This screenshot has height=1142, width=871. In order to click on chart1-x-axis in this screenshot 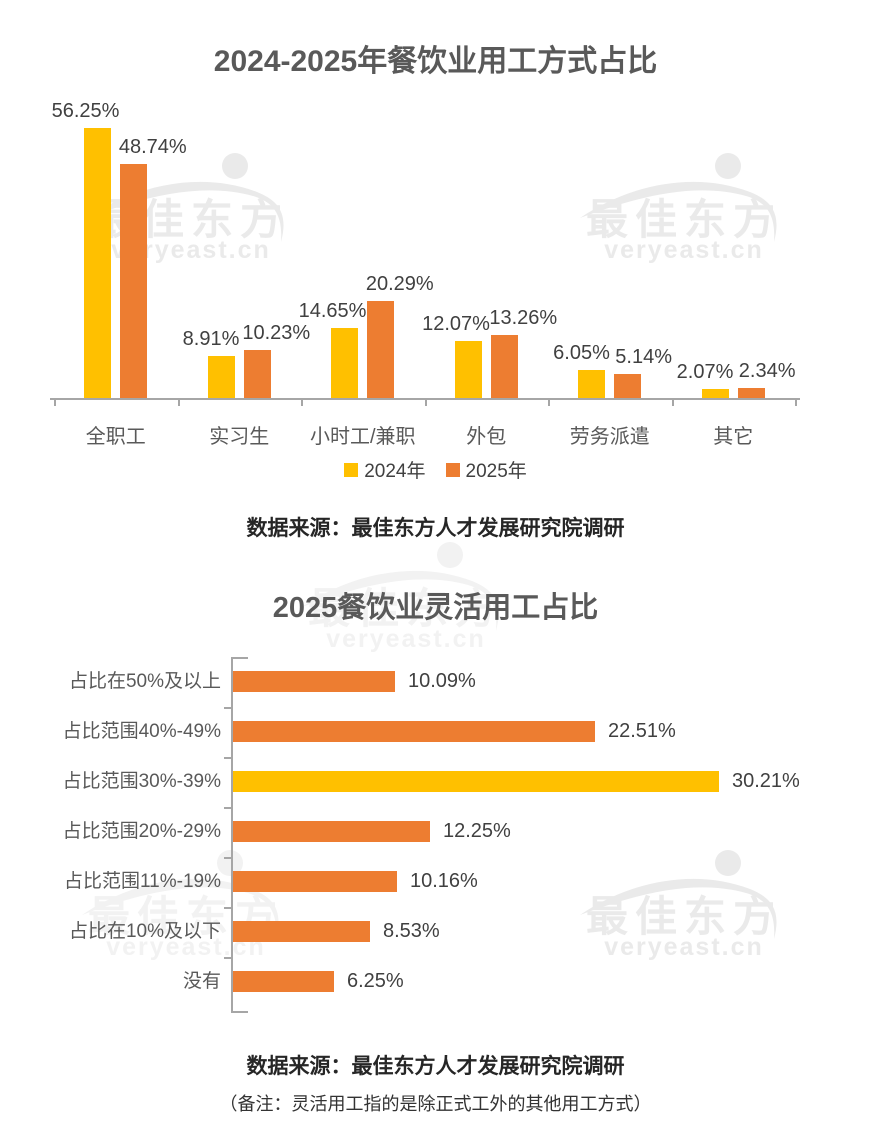, I will do `click(425, 402)`.